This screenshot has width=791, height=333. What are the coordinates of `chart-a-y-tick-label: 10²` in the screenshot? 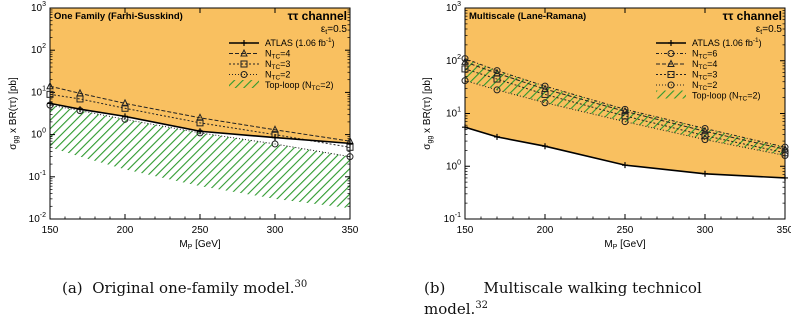 It's located at (38, 49).